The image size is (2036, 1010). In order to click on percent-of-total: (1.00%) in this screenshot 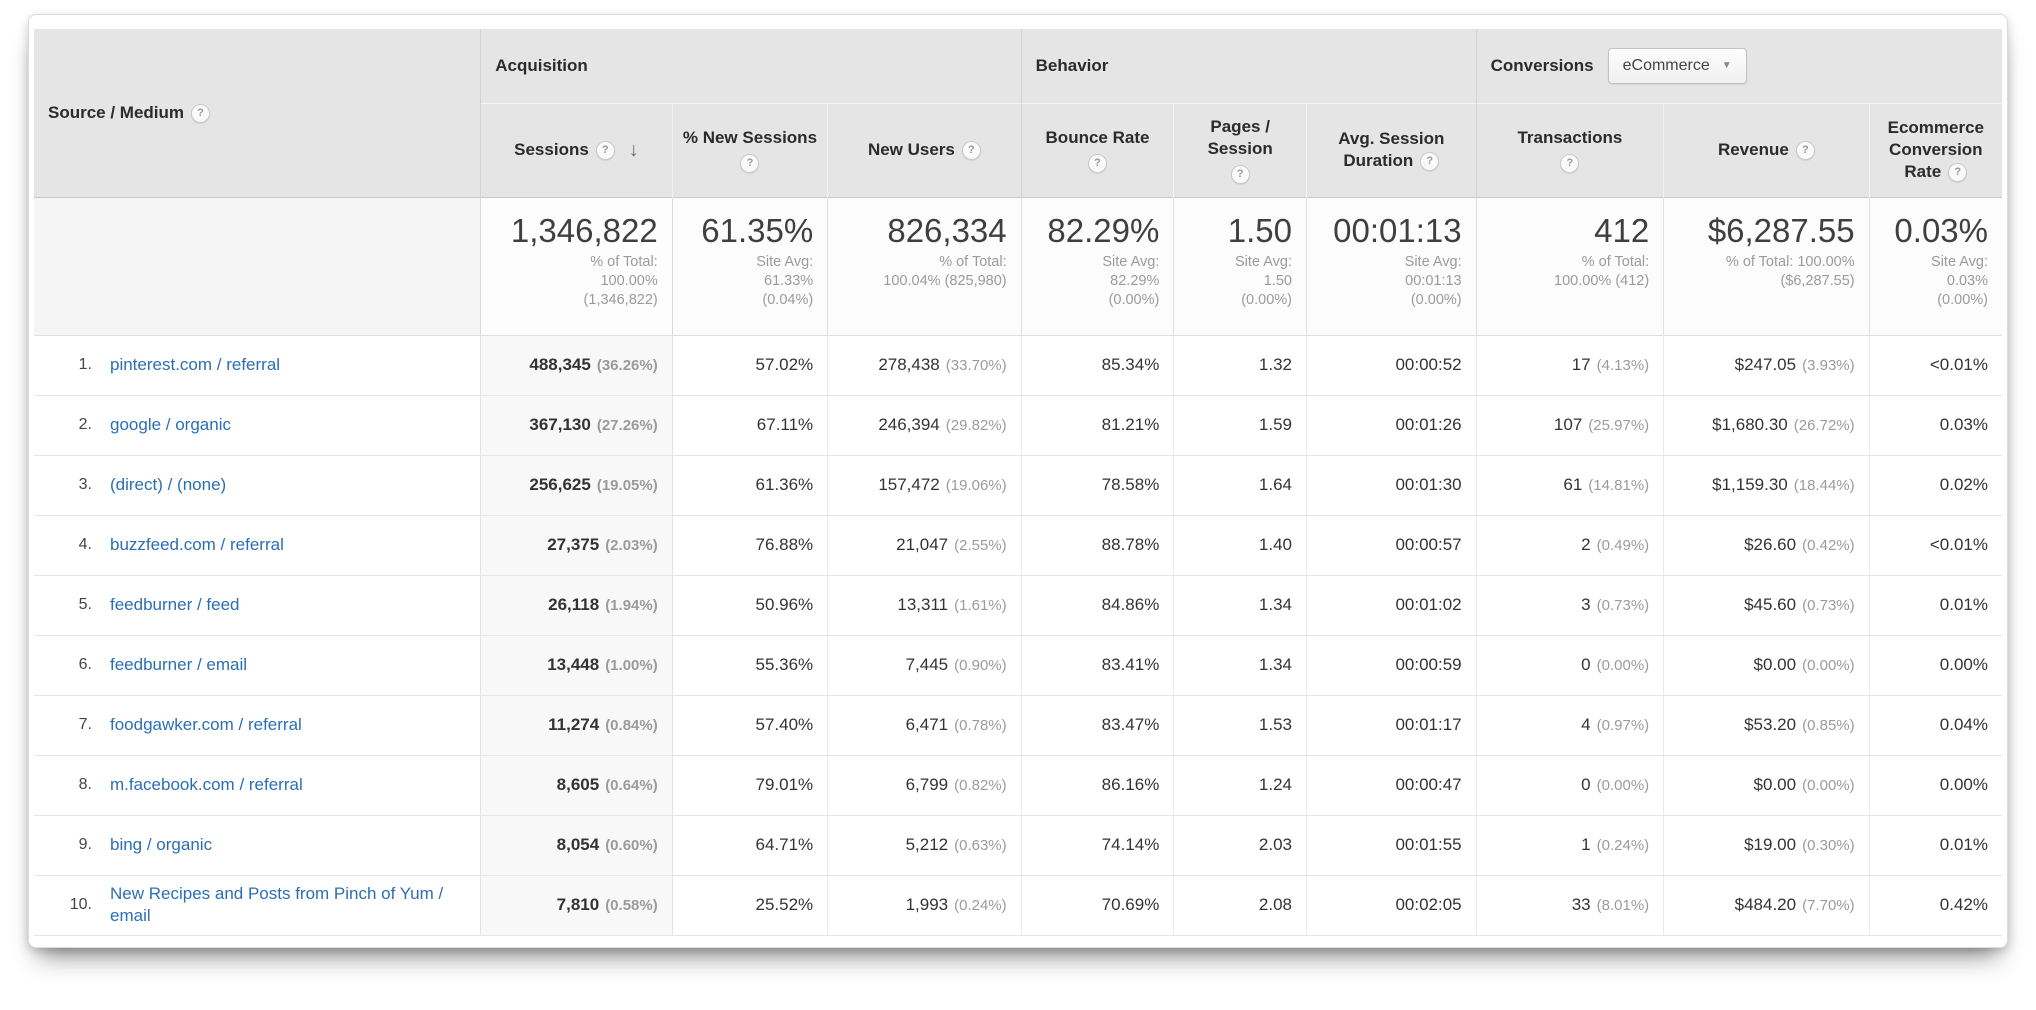, I will do `click(631, 665)`.